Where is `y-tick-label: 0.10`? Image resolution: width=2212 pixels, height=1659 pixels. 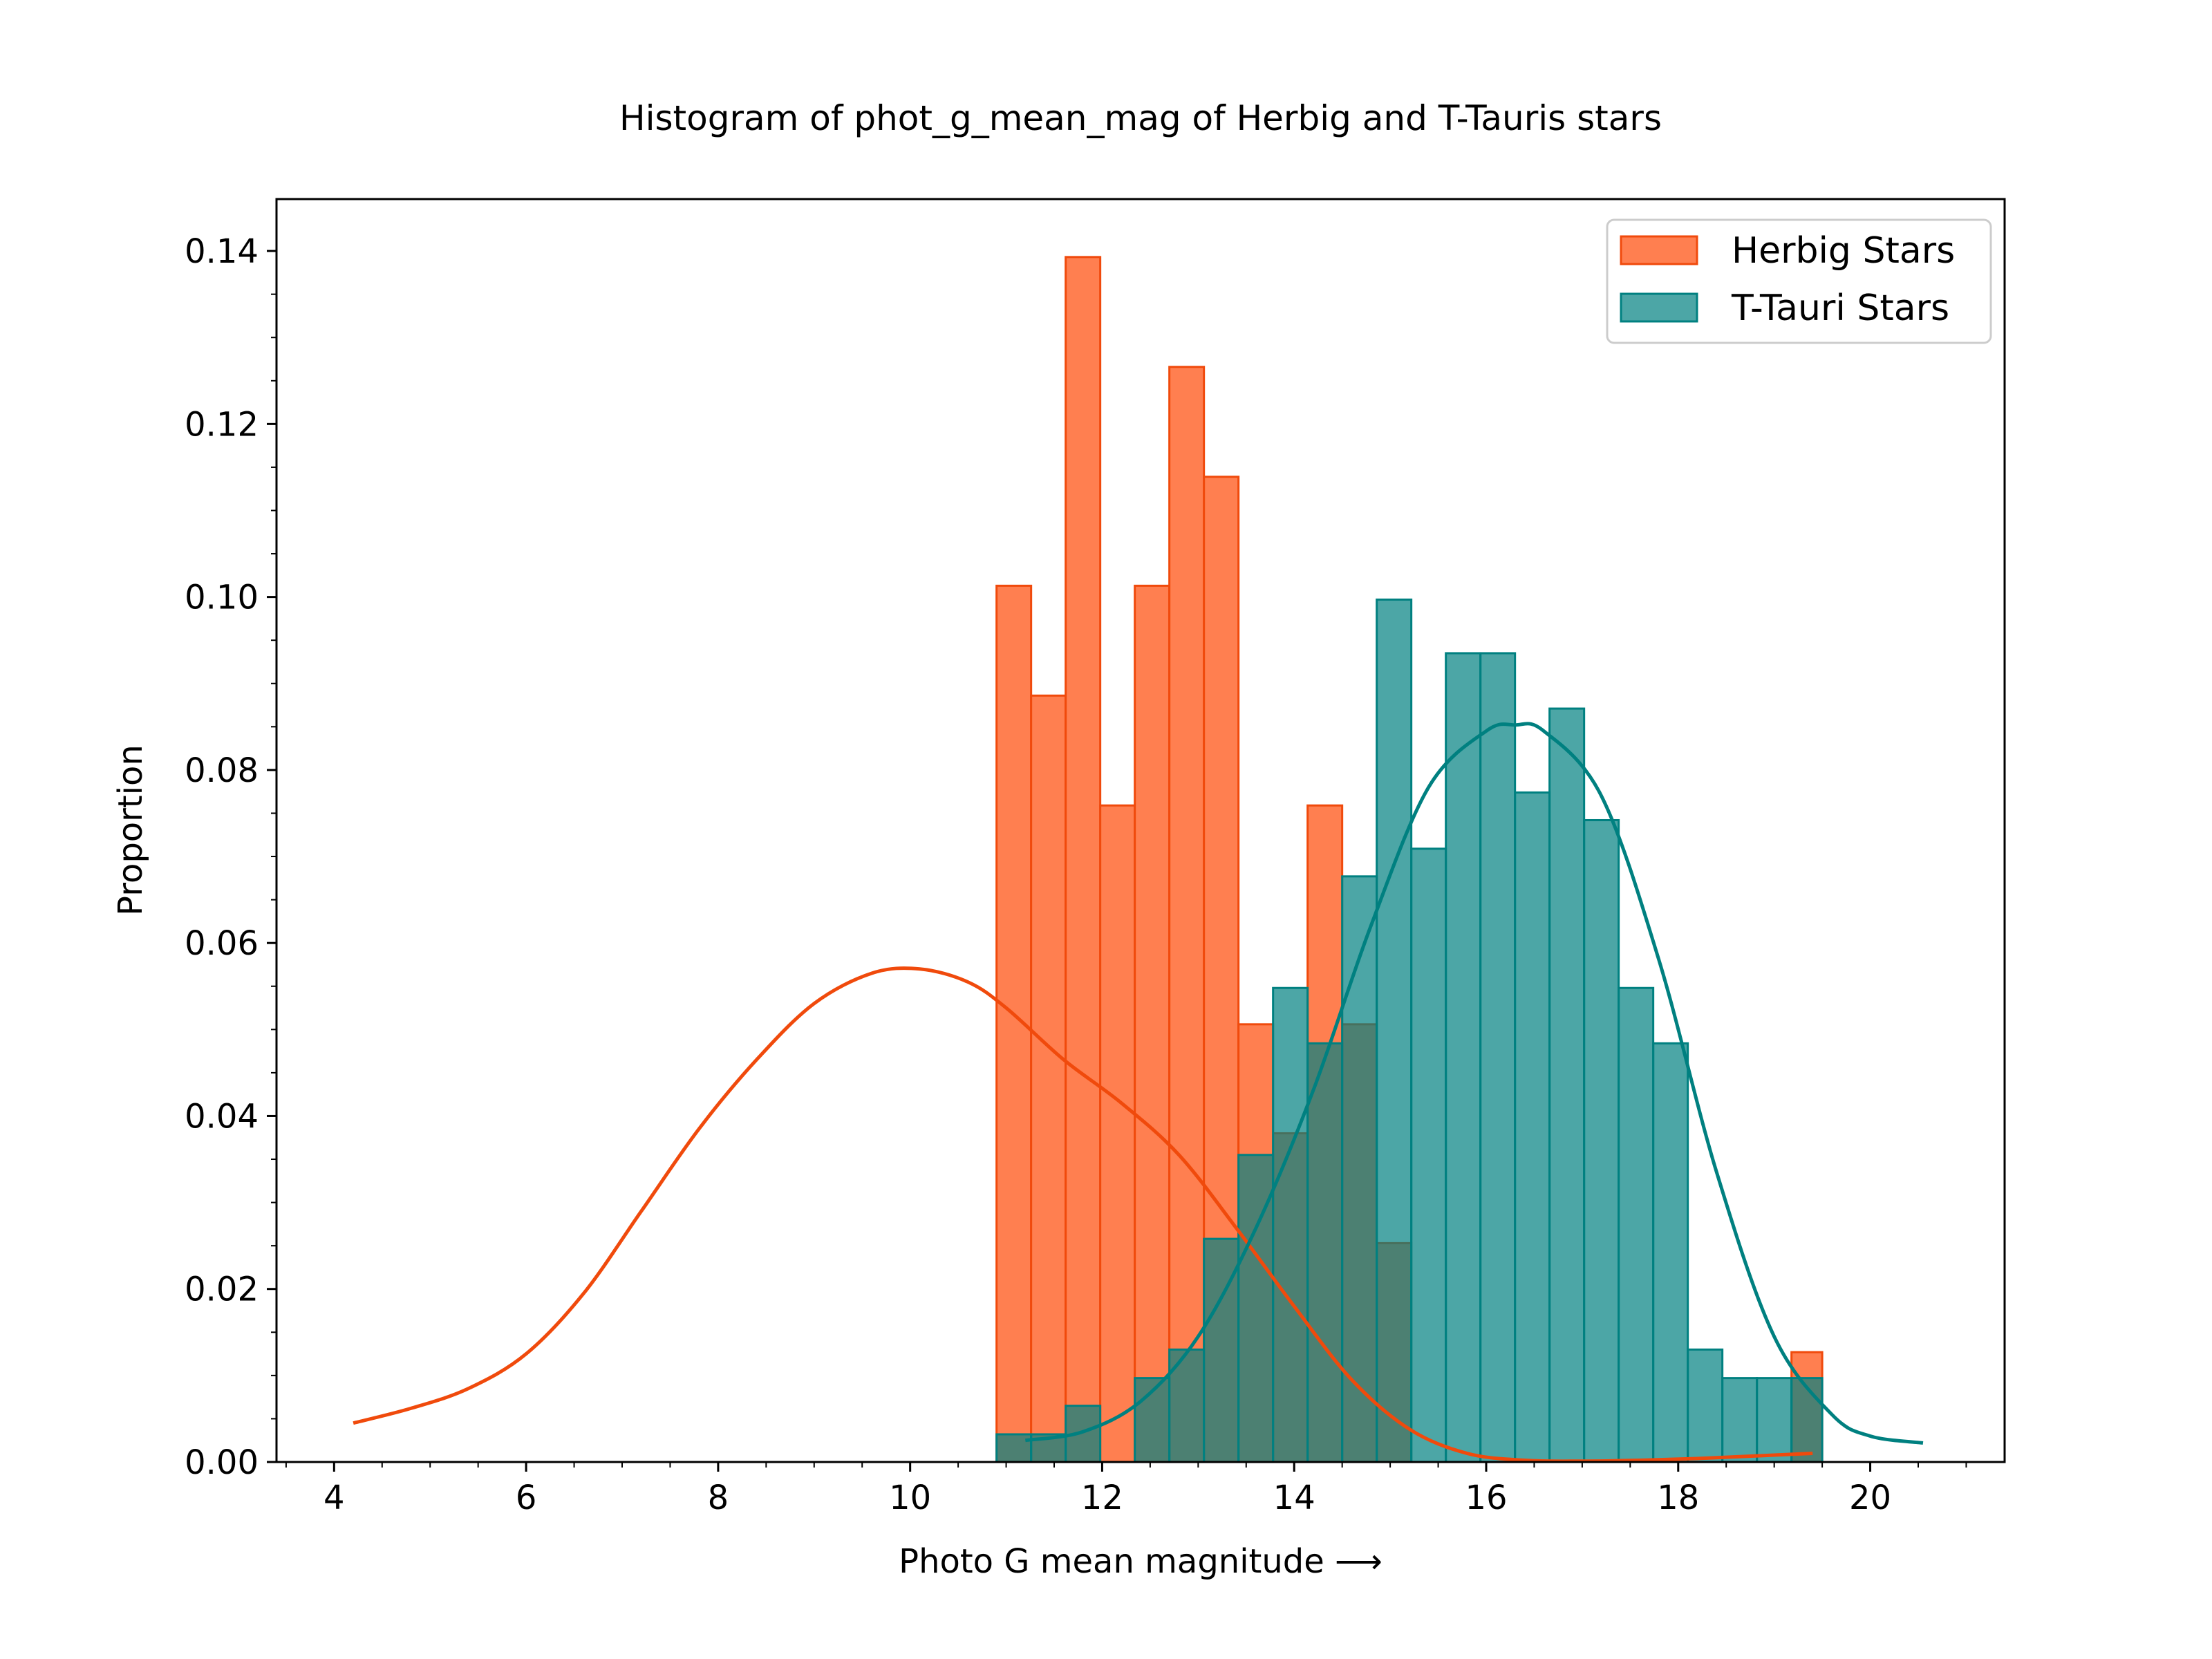 y-tick-label: 0.10 is located at coordinates (222, 598).